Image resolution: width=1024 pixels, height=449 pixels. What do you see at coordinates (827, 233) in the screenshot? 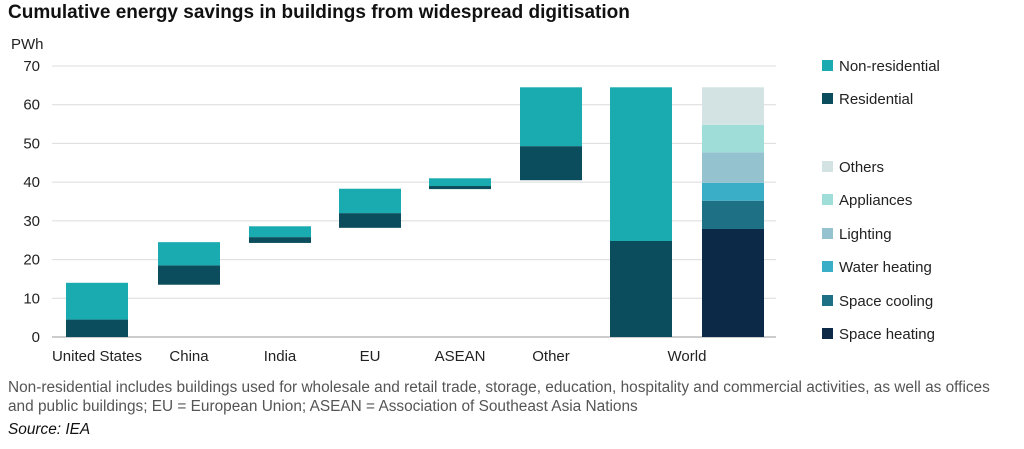
I see `legend-swatch-lighting` at bounding box center [827, 233].